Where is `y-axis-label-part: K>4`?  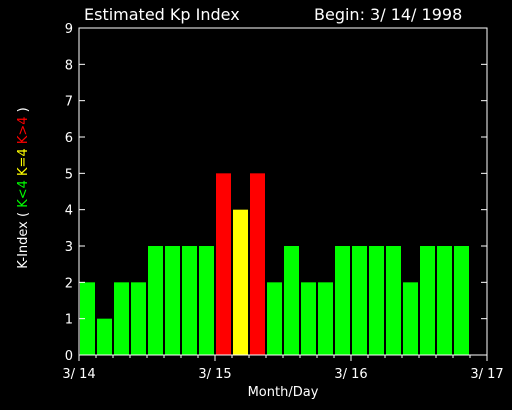 y-axis-label-part: K>4 is located at coordinates (23, 128).